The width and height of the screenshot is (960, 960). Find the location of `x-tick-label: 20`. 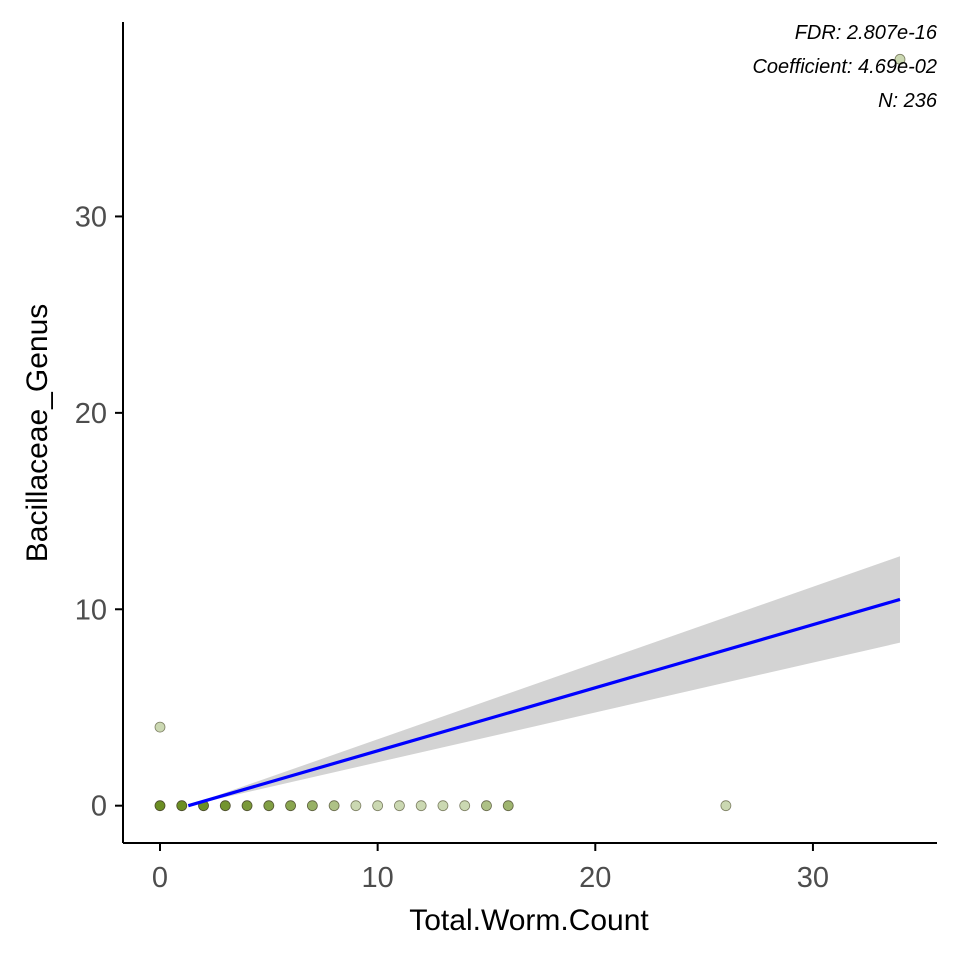

x-tick-label: 20 is located at coordinates (595, 878).